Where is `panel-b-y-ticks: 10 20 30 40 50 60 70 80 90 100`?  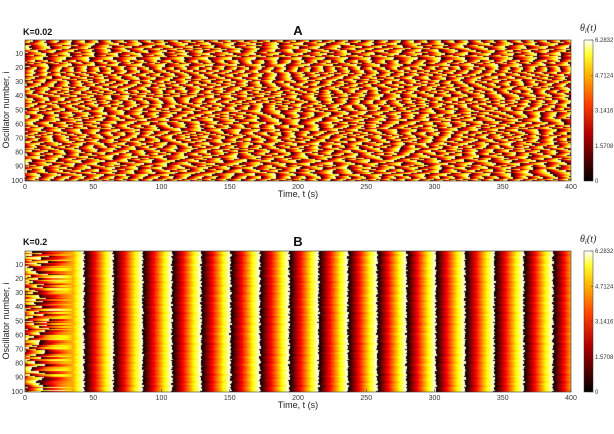 panel-b-y-ticks: 10 20 30 40 50 60 70 80 90 100 is located at coordinates (19, 329).